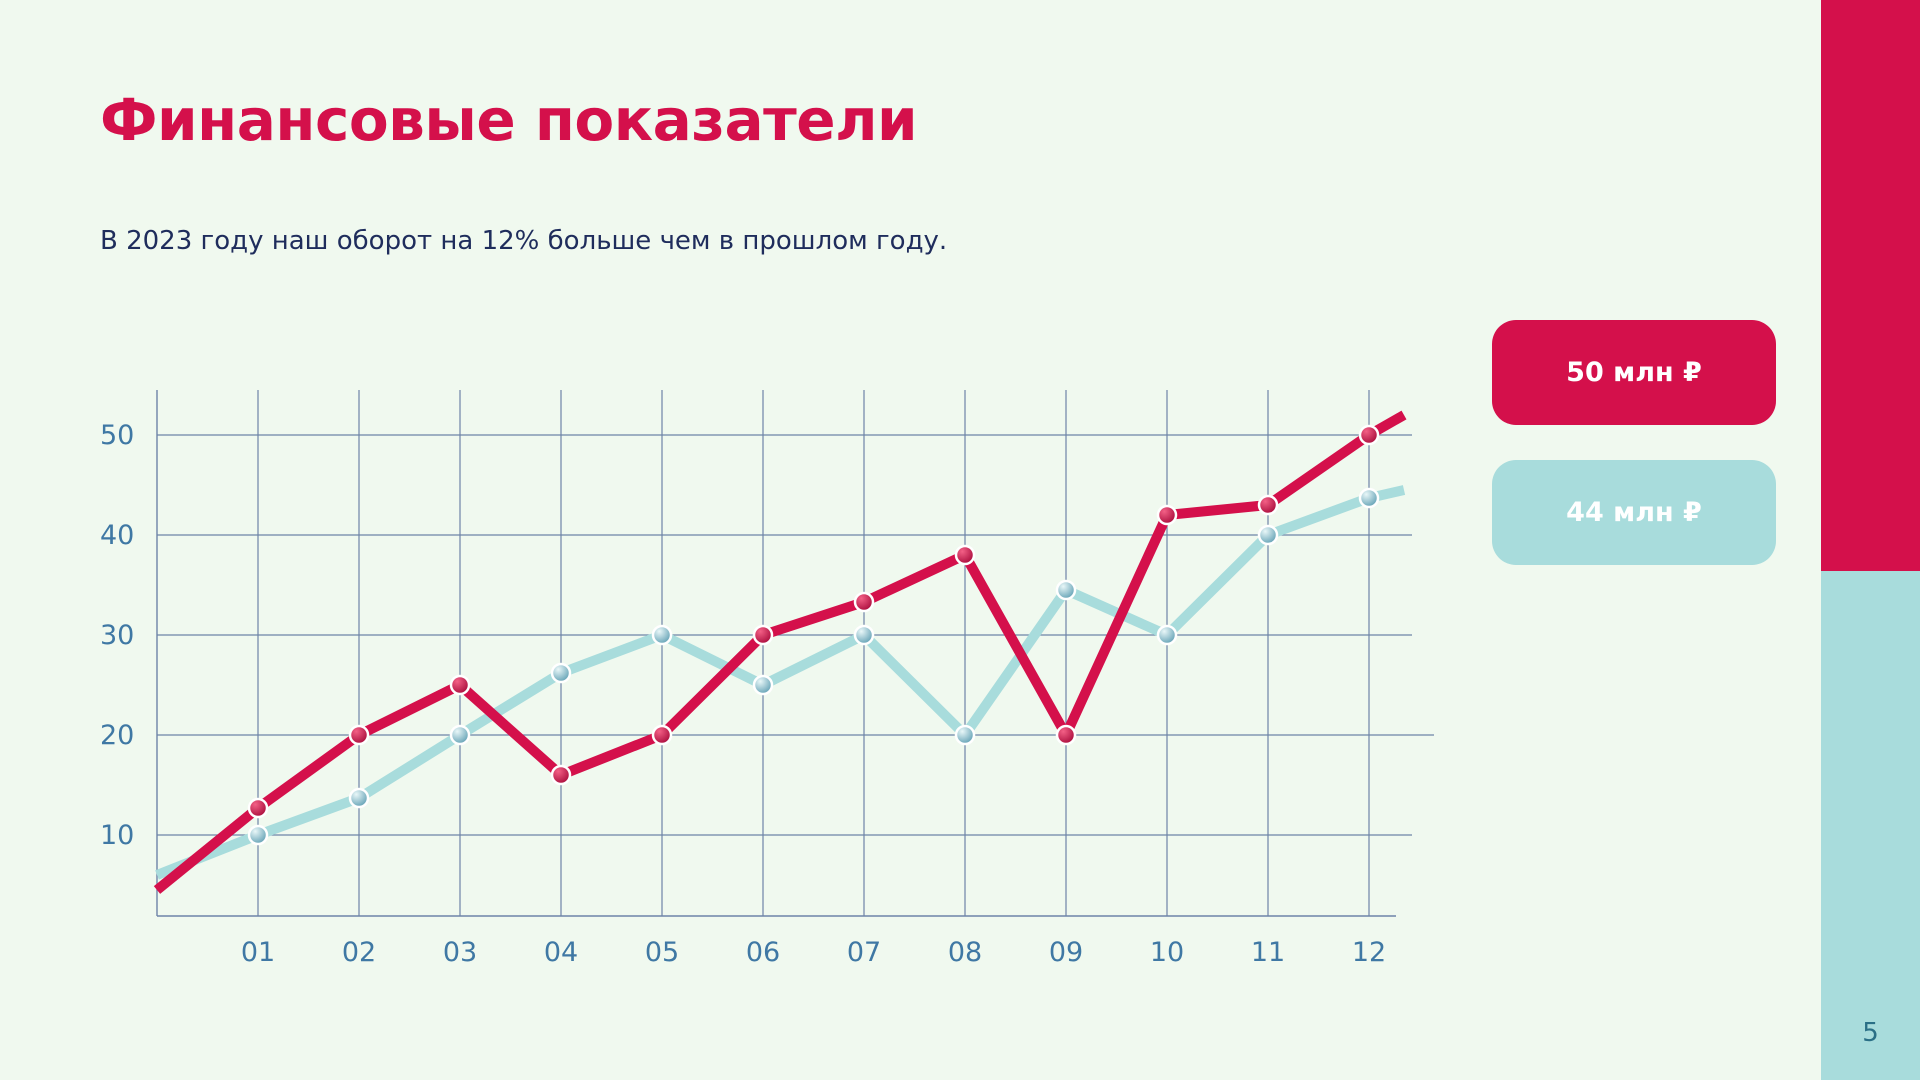 The width and height of the screenshot is (1920, 1080). What do you see at coordinates (117, 635) in the screenshot?
I see `y-tick-label: 30` at bounding box center [117, 635].